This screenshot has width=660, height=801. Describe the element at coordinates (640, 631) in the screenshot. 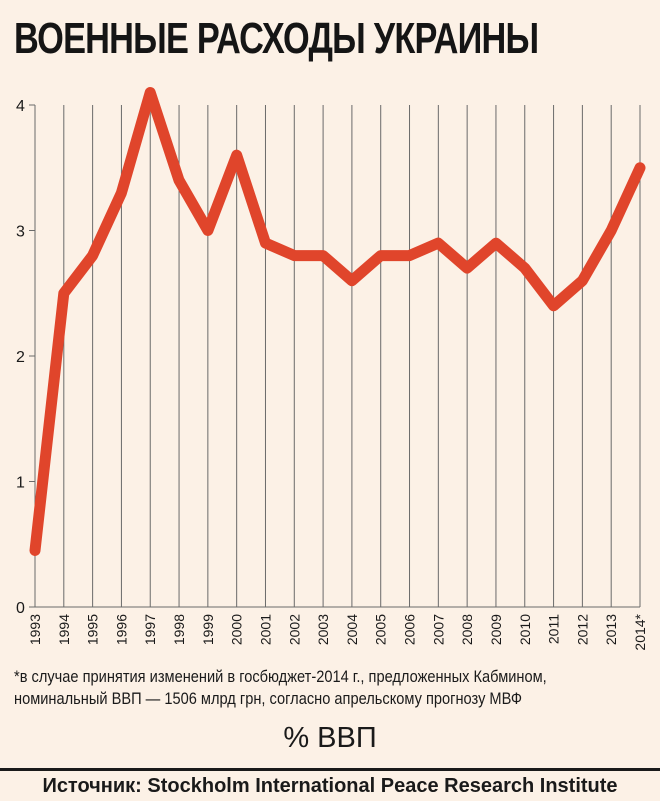

I see `x-tick-label: 2014*` at that location.